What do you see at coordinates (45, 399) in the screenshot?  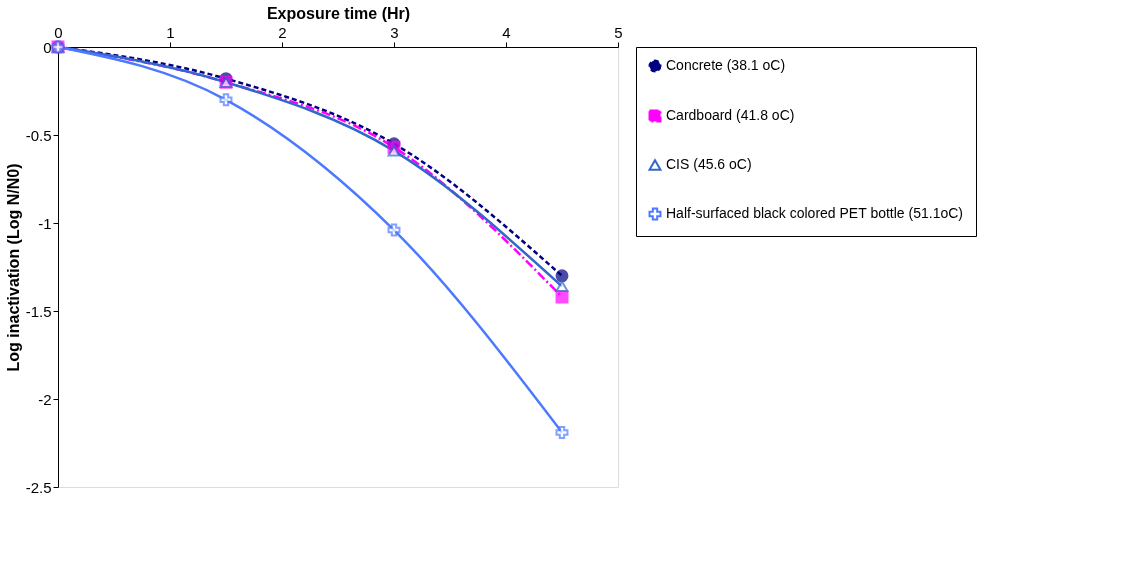 I see `y-tick-label: -2` at bounding box center [45, 399].